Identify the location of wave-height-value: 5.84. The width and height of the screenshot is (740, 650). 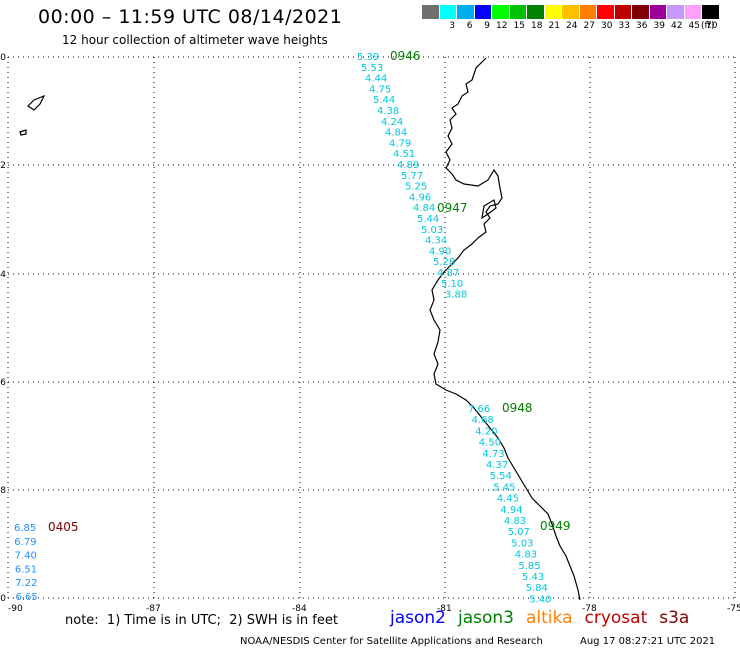
(537, 588).